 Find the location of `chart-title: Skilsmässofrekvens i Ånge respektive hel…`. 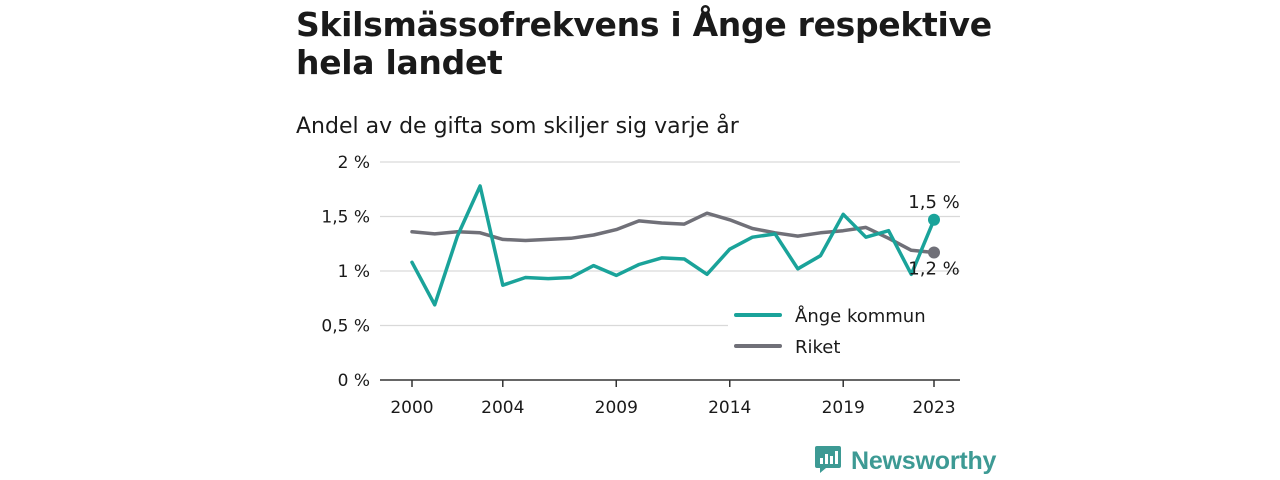

chart-title: Skilsmässofrekvens i Ånge respektive hel… is located at coordinates (644, 43).